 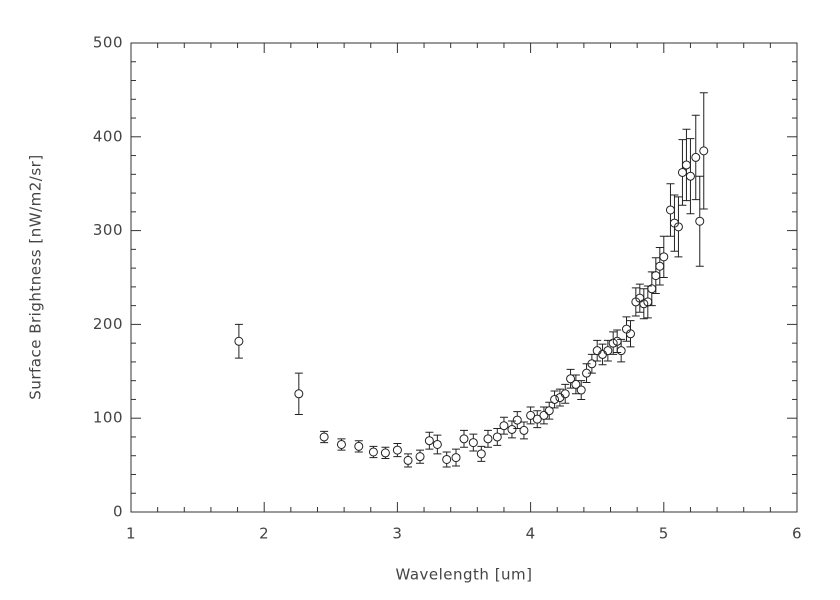 What do you see at coordinates (118, 512) in the screenshot?
I see `y-tick-label: 0` at bounding box center [118, 512].